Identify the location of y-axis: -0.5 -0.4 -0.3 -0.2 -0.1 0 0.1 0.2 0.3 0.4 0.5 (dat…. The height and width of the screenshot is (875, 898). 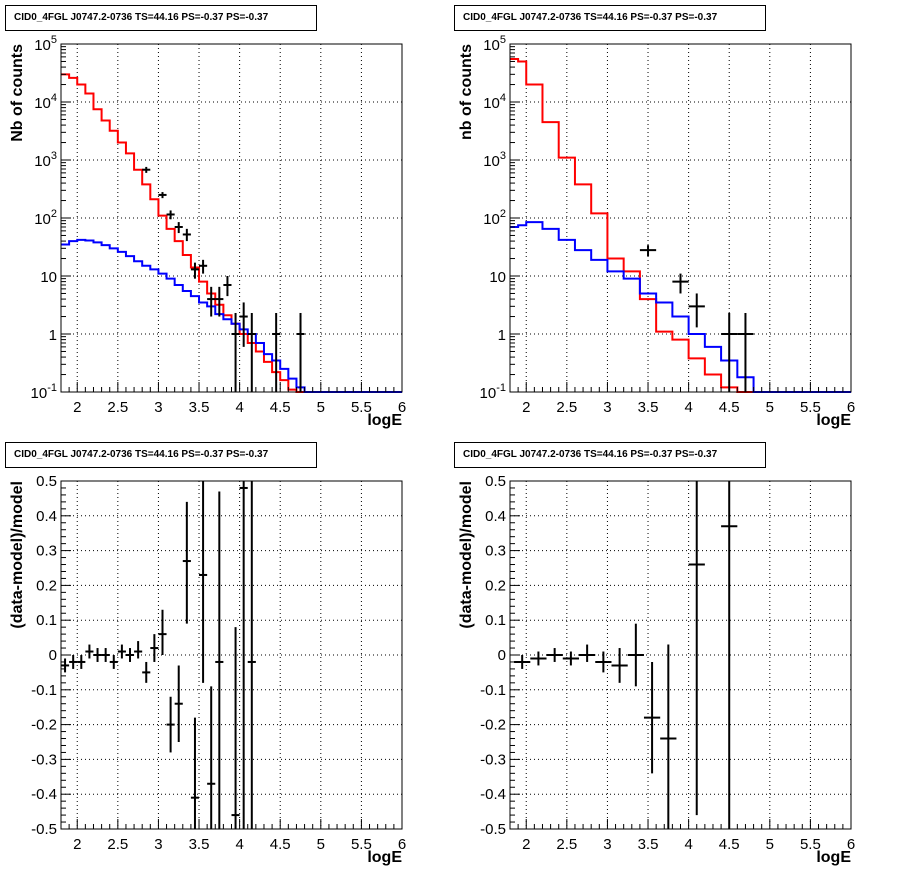
(40, 655).